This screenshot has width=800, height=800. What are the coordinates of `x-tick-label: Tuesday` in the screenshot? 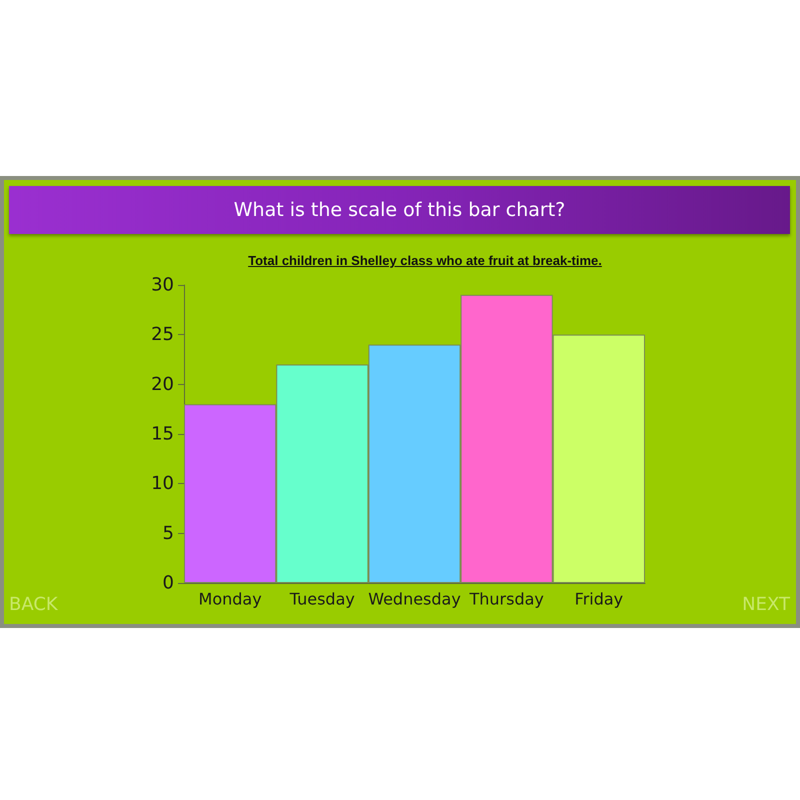 It's located at (321, 599).